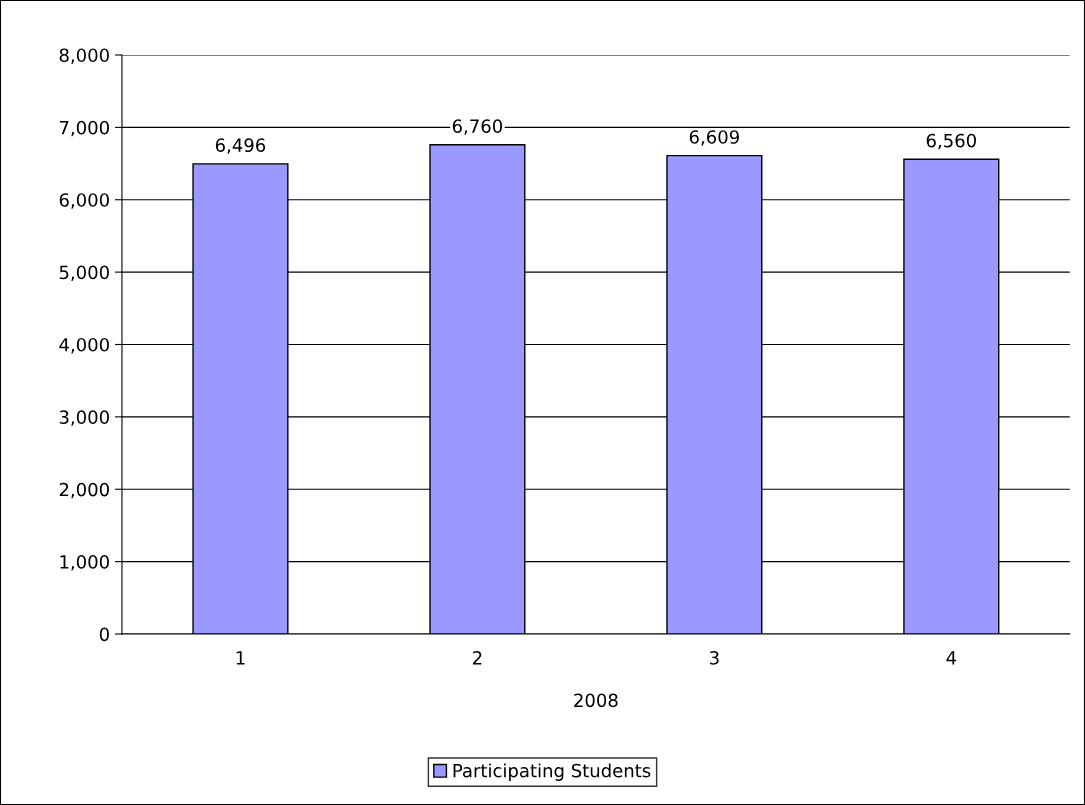 The image size is (1085, 805). Describe the element at coordinates (240, 146) in the screenshot. I see `data-label: 6,496` at that location.